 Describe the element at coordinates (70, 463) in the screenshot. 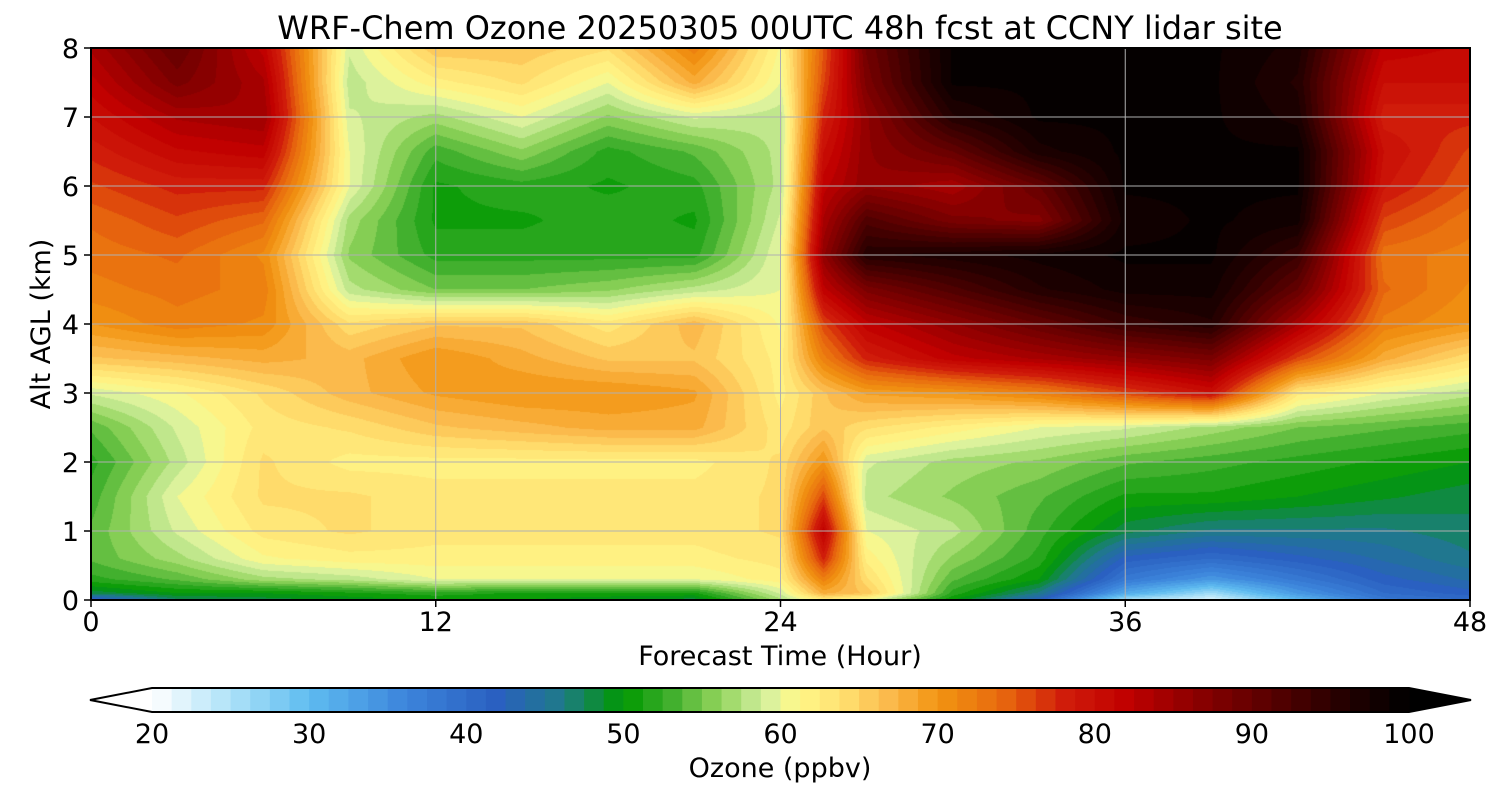

I see `y-tick-label: 2` at that location.